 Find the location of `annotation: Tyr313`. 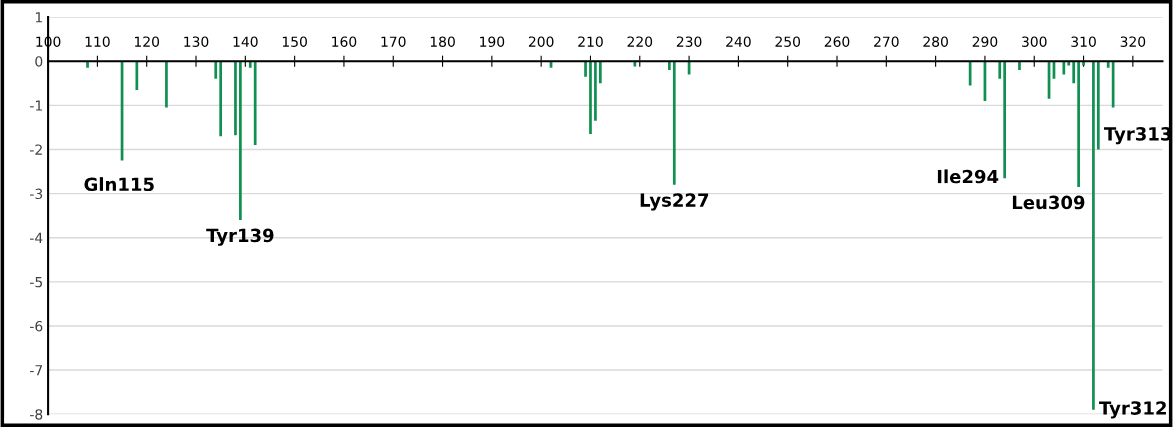

annotation: Tyr313 is located at coordinates (1137, 136).